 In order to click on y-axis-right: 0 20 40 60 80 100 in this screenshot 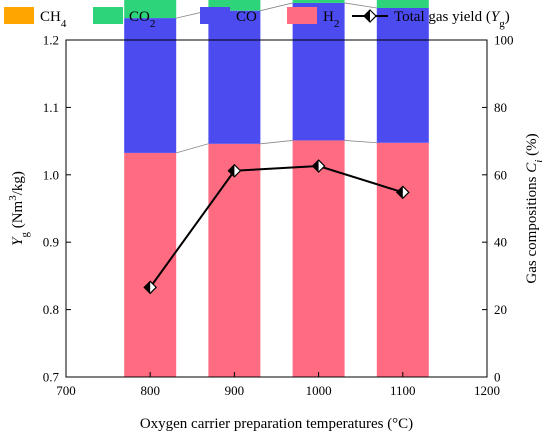, I will do `click(498, 209)`.